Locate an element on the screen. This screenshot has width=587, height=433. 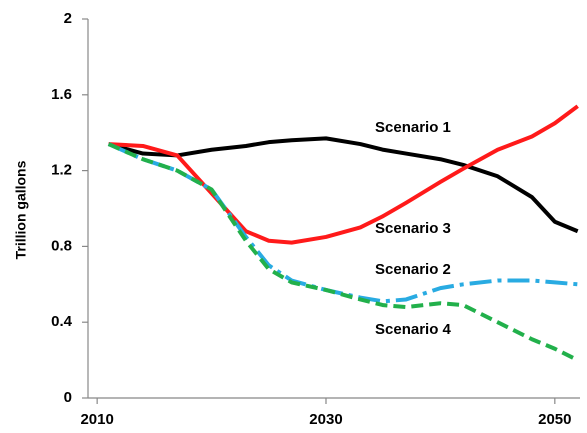
series-label: Scenario 3 is located at coordinates (413, 228).